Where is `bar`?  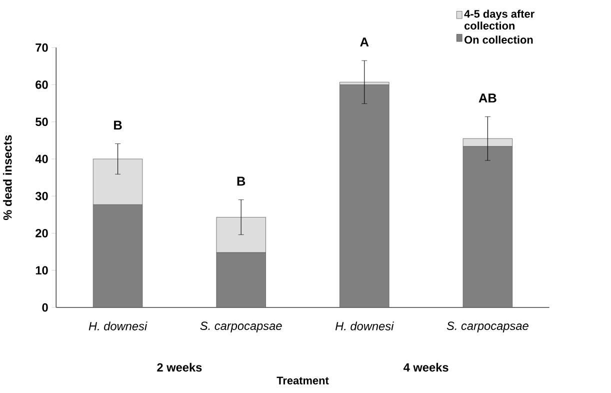 bar is located at coordinates (365, 196).